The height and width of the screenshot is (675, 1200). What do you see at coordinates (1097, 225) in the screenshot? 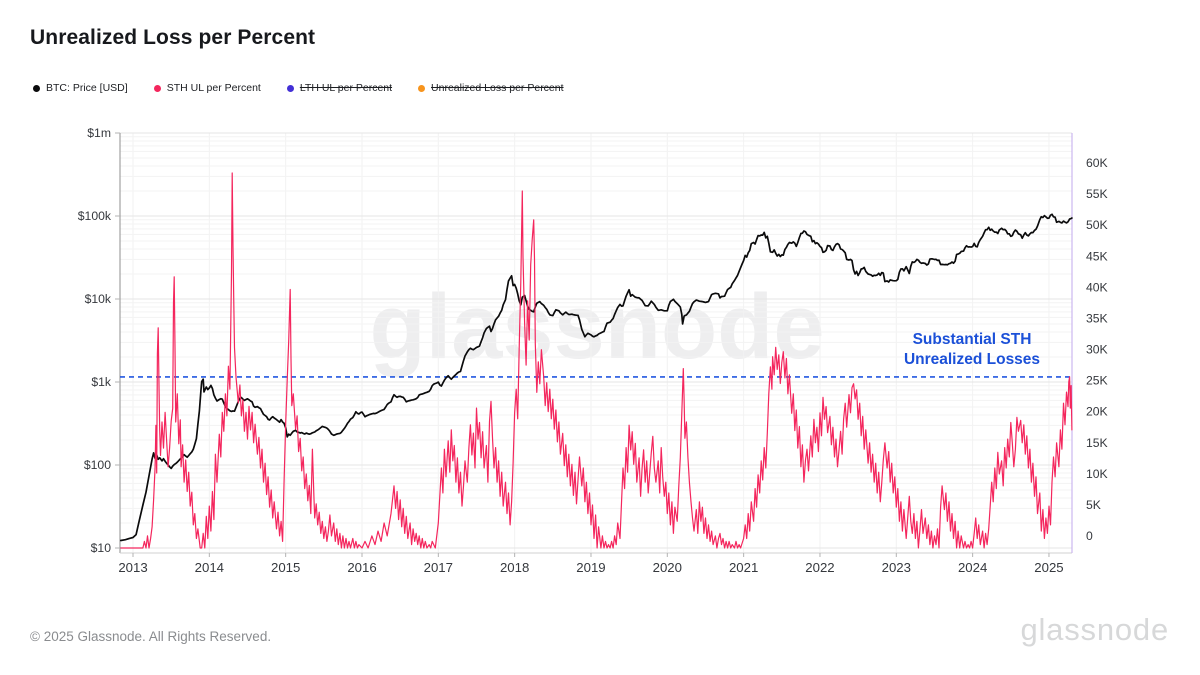
I see `right-axis-tick-label: 50K` at bounding box center [1097, 225].